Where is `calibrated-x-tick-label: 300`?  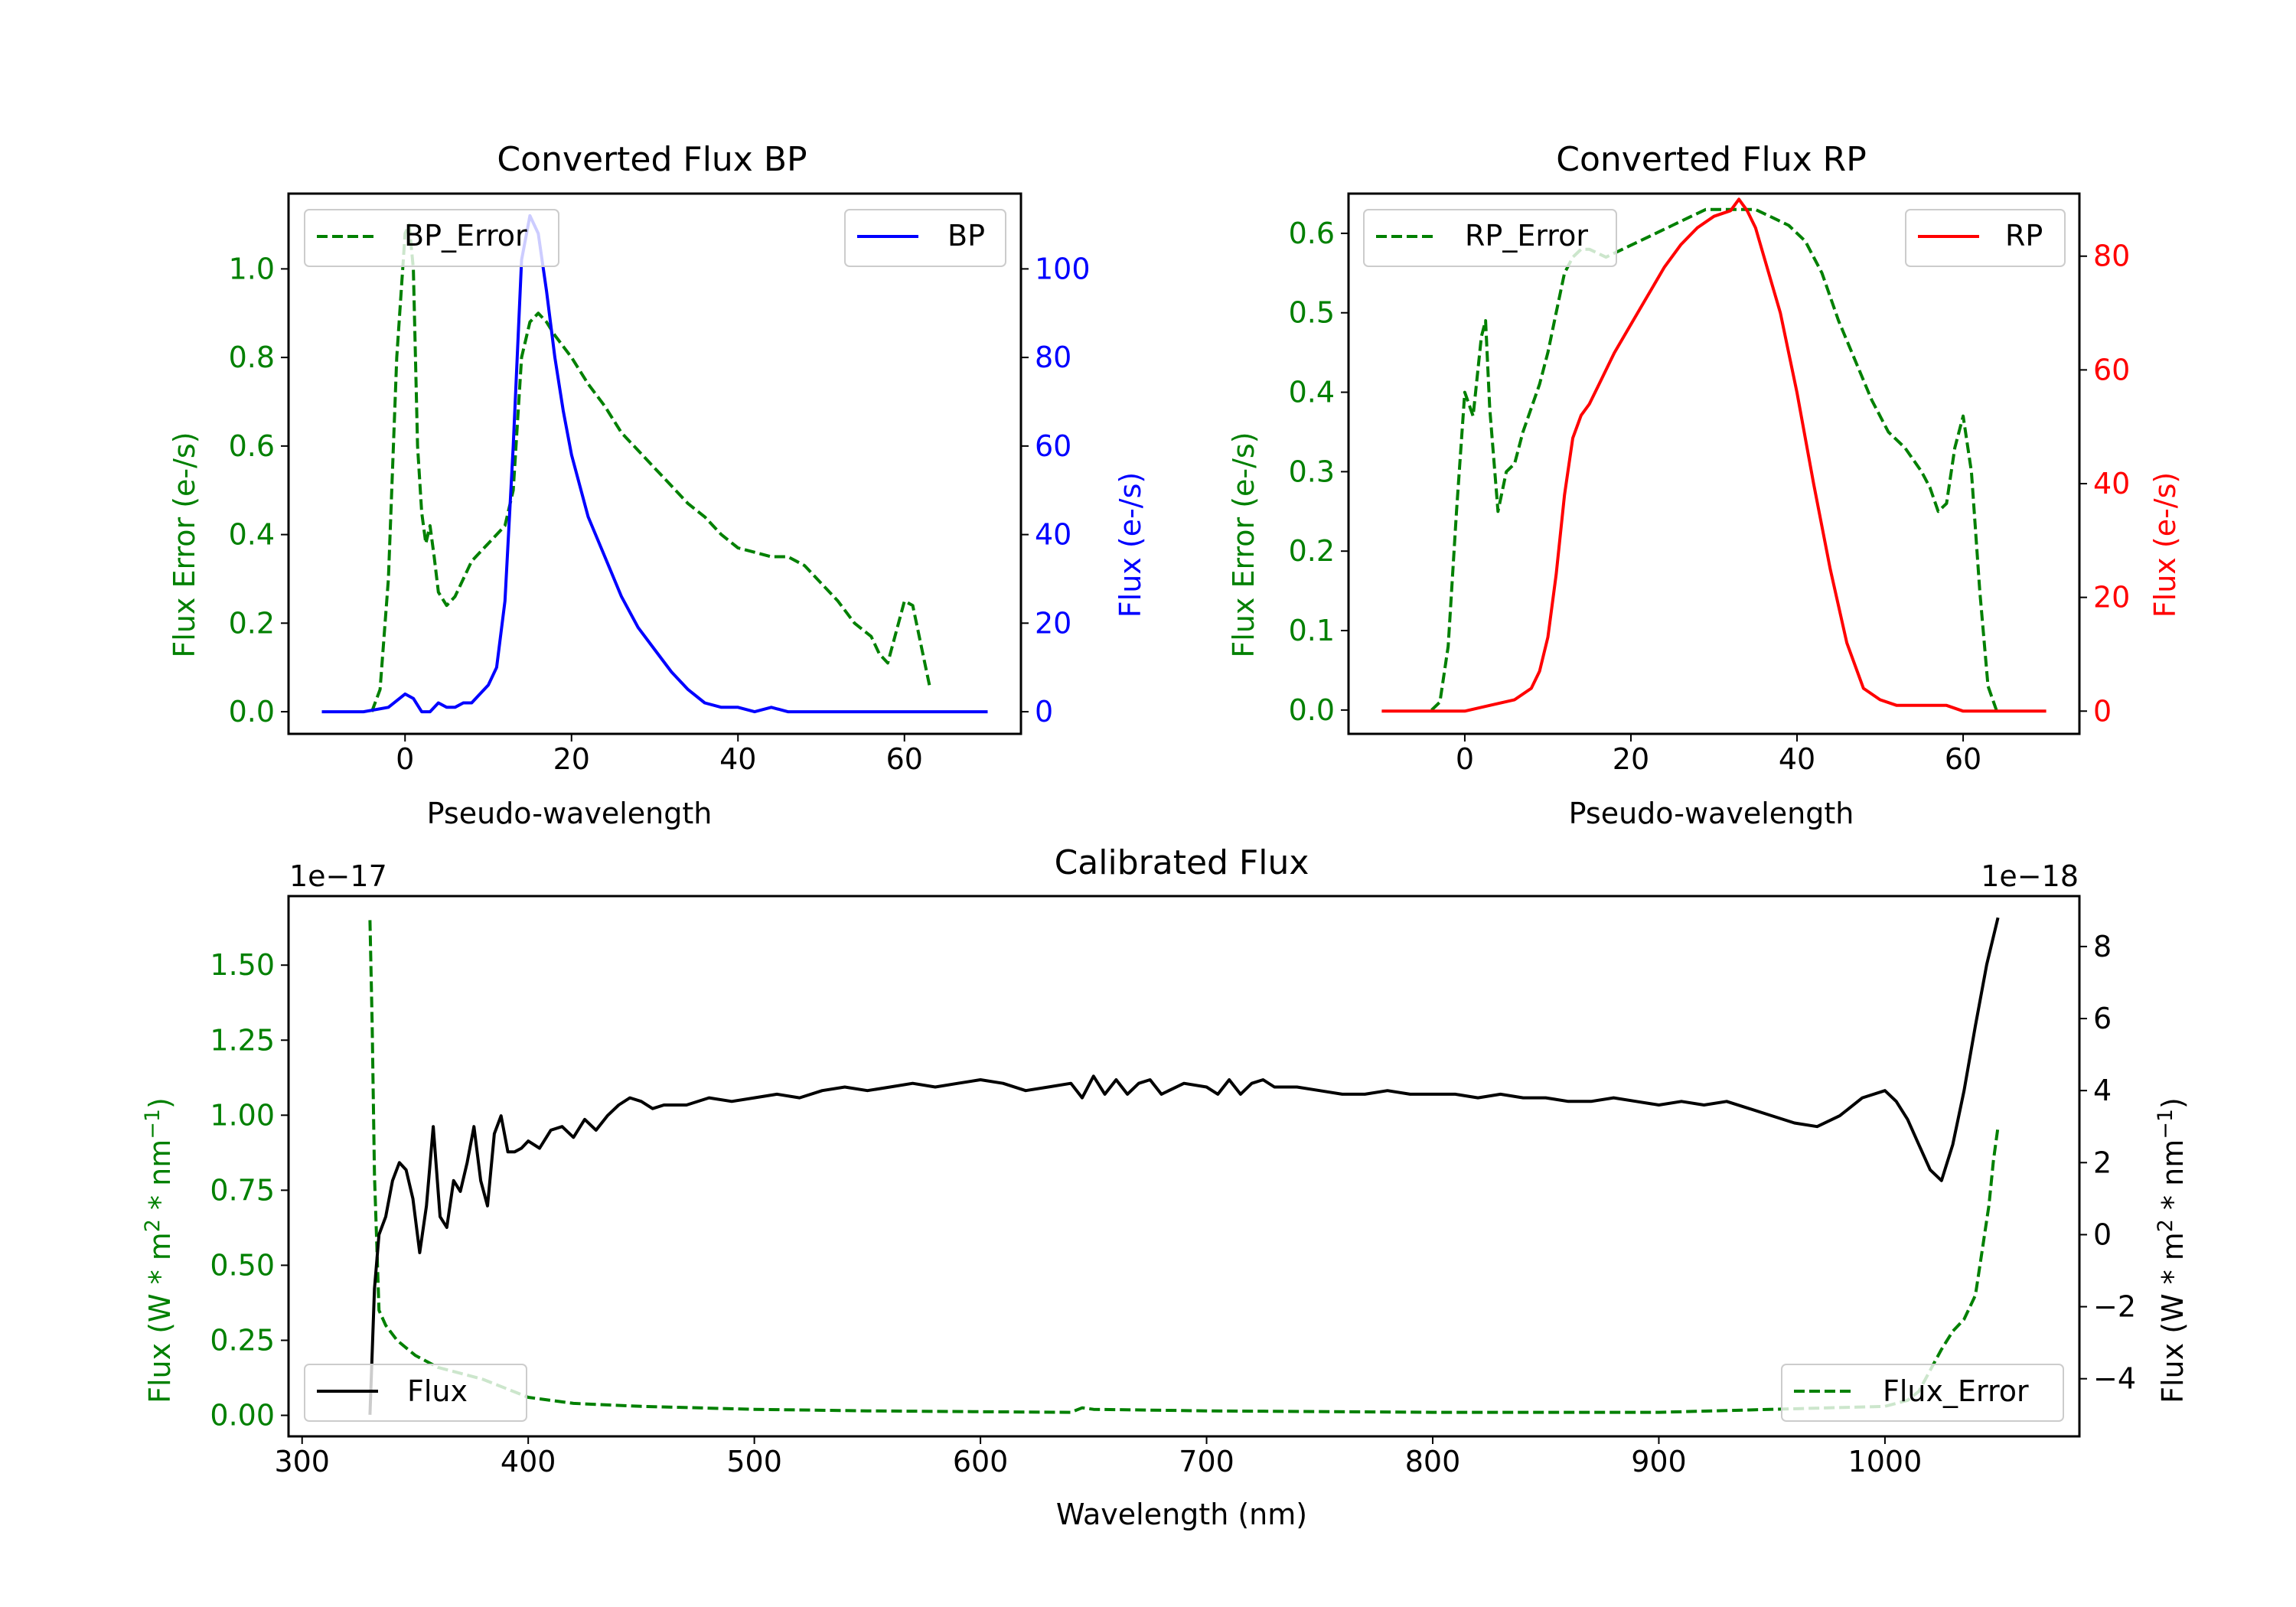 calibrated-x-tick-label: 300 is located at coordinates (302, 1461).